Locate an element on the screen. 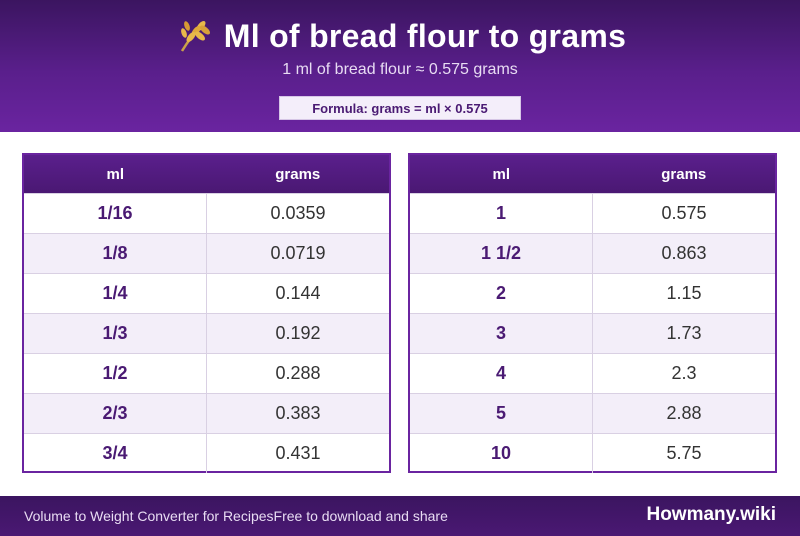  ml-cell: 1/2 is located at coordinates (115, 373).